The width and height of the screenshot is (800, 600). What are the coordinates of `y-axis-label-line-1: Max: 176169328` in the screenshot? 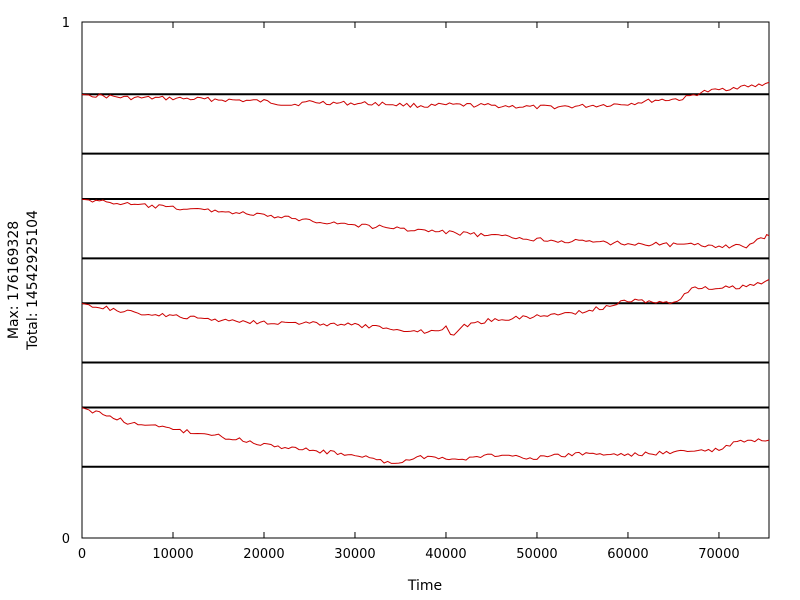 It's located at (14, 280).